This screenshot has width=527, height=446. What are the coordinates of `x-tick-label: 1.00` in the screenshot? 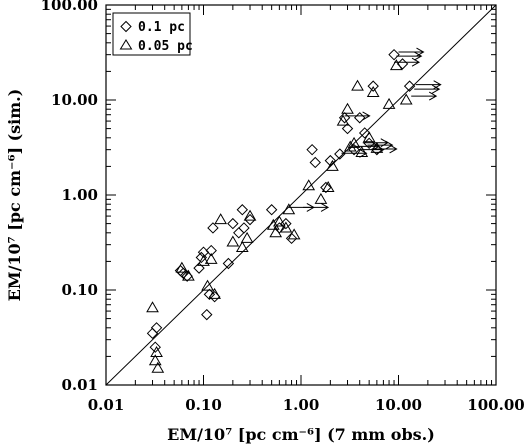 It's located at (301, 405).